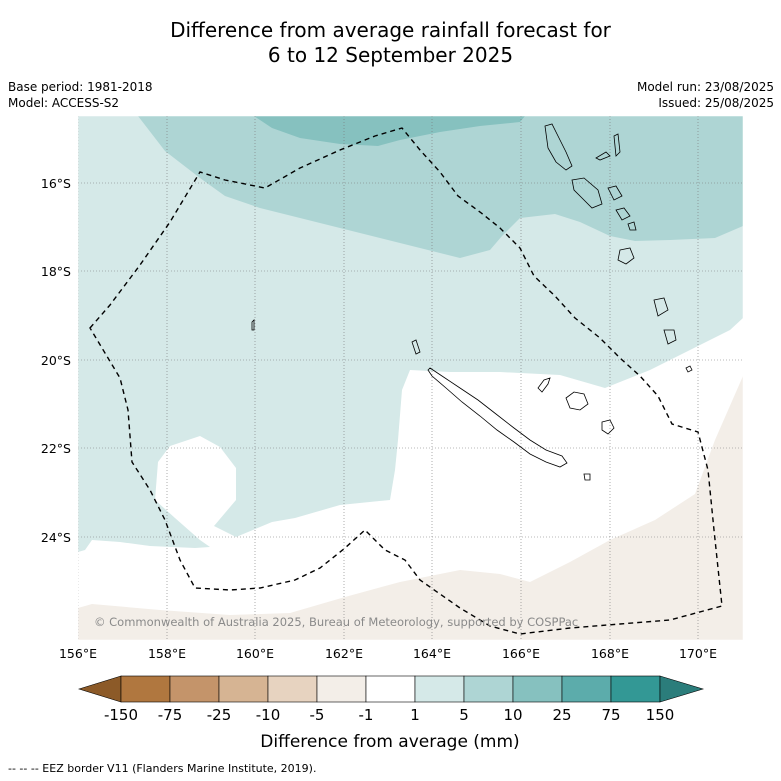  What do you see at coordinates (80, 87) in the screenshot?
I see `base-period: Base period: 1981-2018` at bounding box center [80, 87].